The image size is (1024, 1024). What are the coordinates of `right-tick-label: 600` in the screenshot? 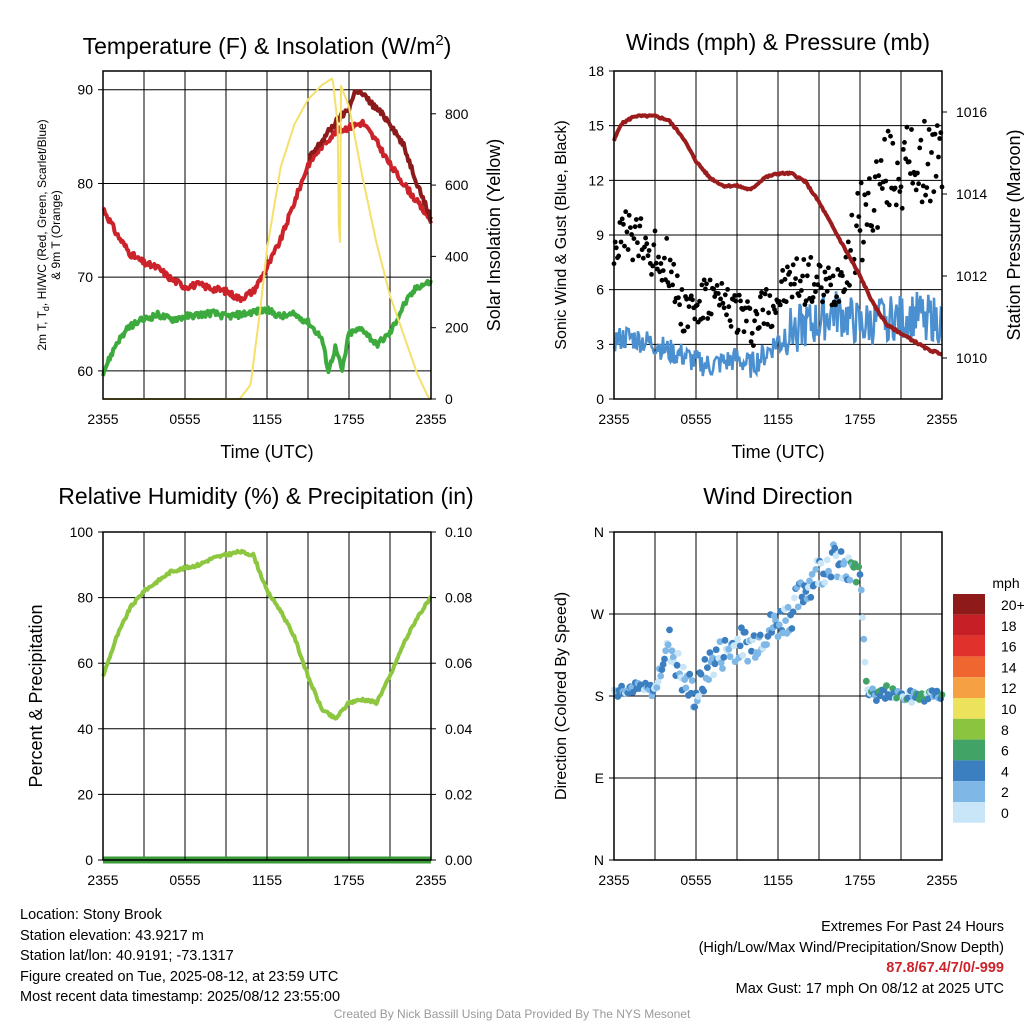 It's located at (457, 185).